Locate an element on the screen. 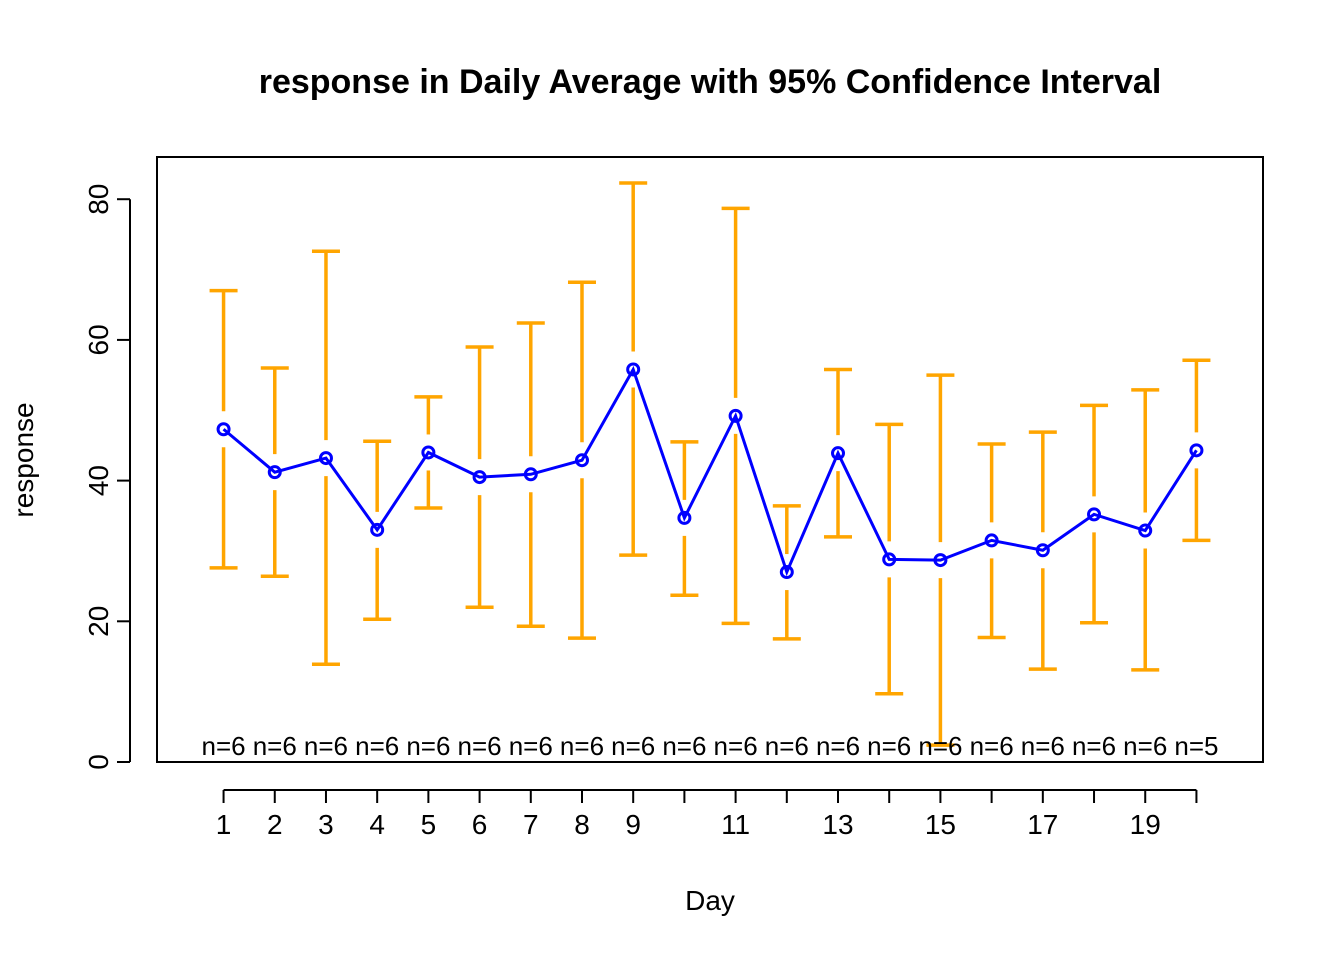 This screenshot has height=960, width=1344. x-axis-label: Day is located at coordinates (710, 900).